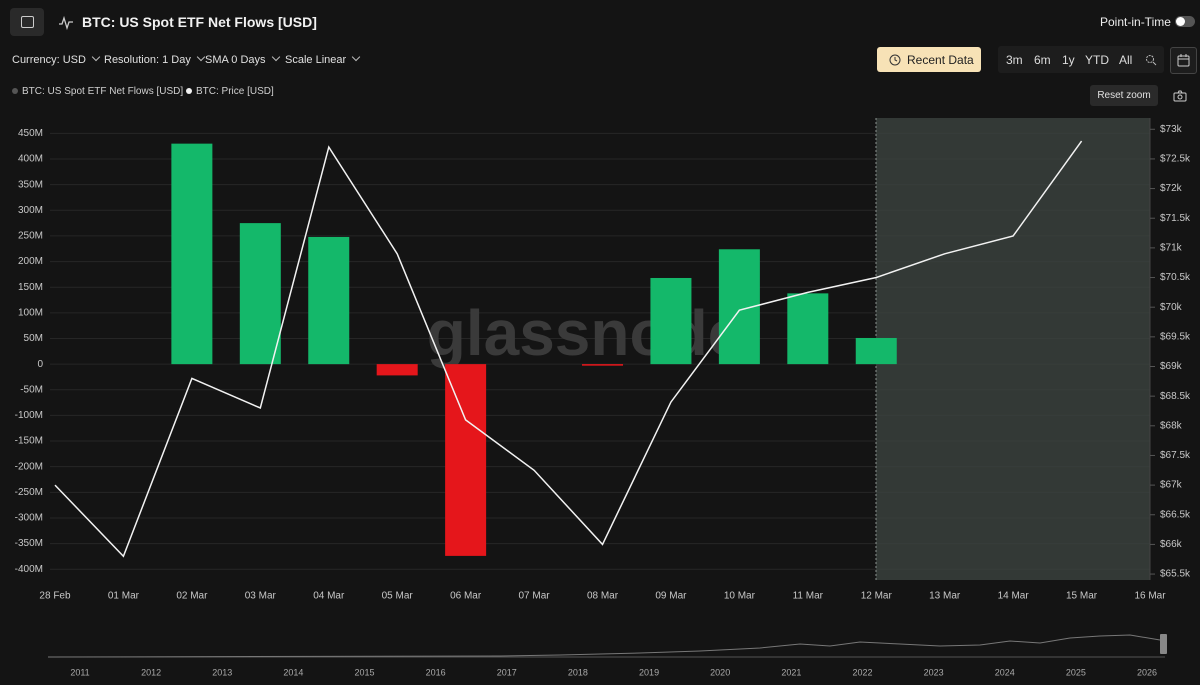  I want to click on recent-data-button: Recent Data, so click(929, 59).